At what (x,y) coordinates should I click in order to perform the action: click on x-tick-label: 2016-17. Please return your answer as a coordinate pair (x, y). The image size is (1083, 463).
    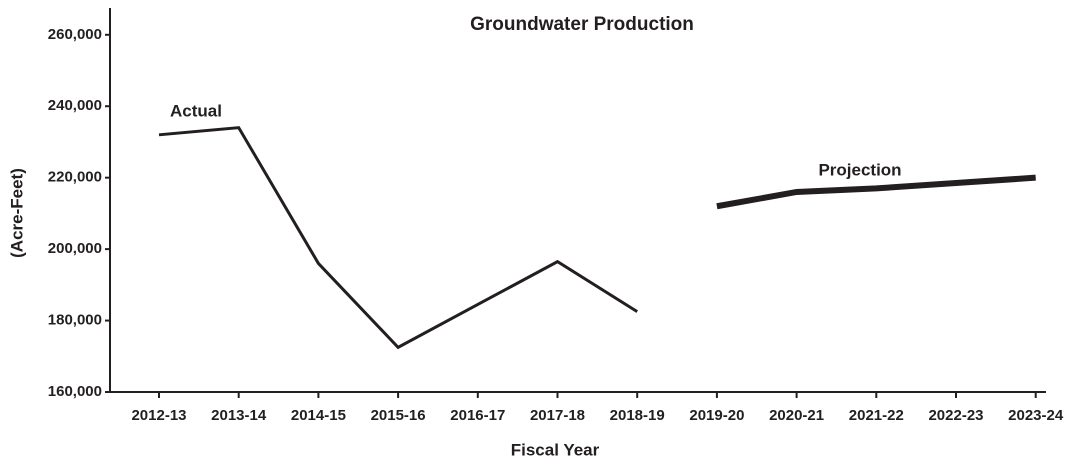
    Looking at the image, I should click on (477, 415).